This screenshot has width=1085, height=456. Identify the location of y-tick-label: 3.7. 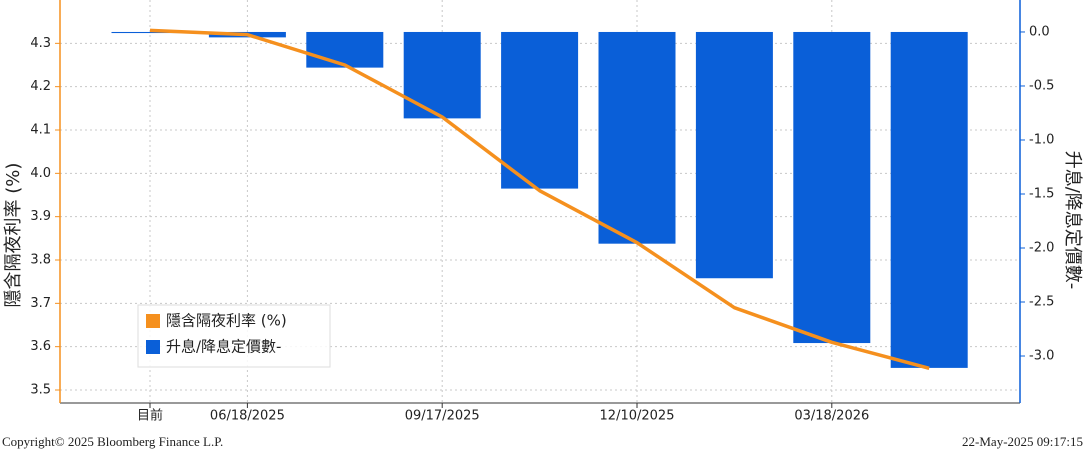
(40, 303).